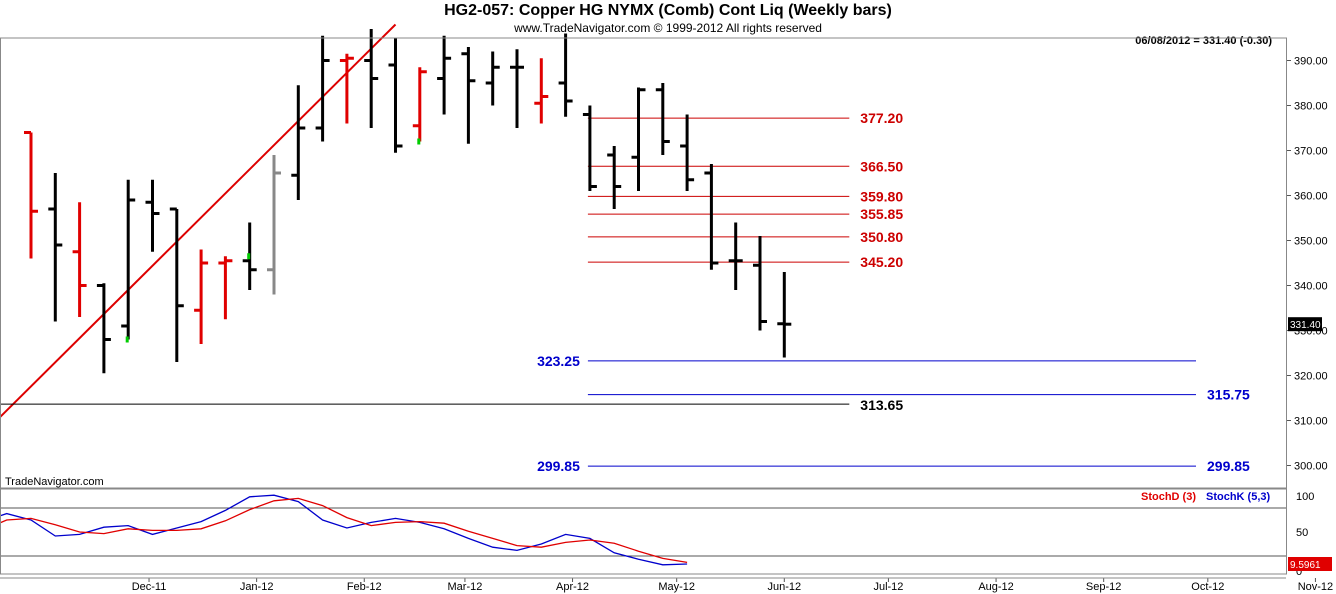 The width and height of the screenshot is (1336, 594). What do you see at coordinates (1238, 497) in the screenshot?
I see `legend-stoch-k: StochK (5,3)` at bounding box center [1238, 497].